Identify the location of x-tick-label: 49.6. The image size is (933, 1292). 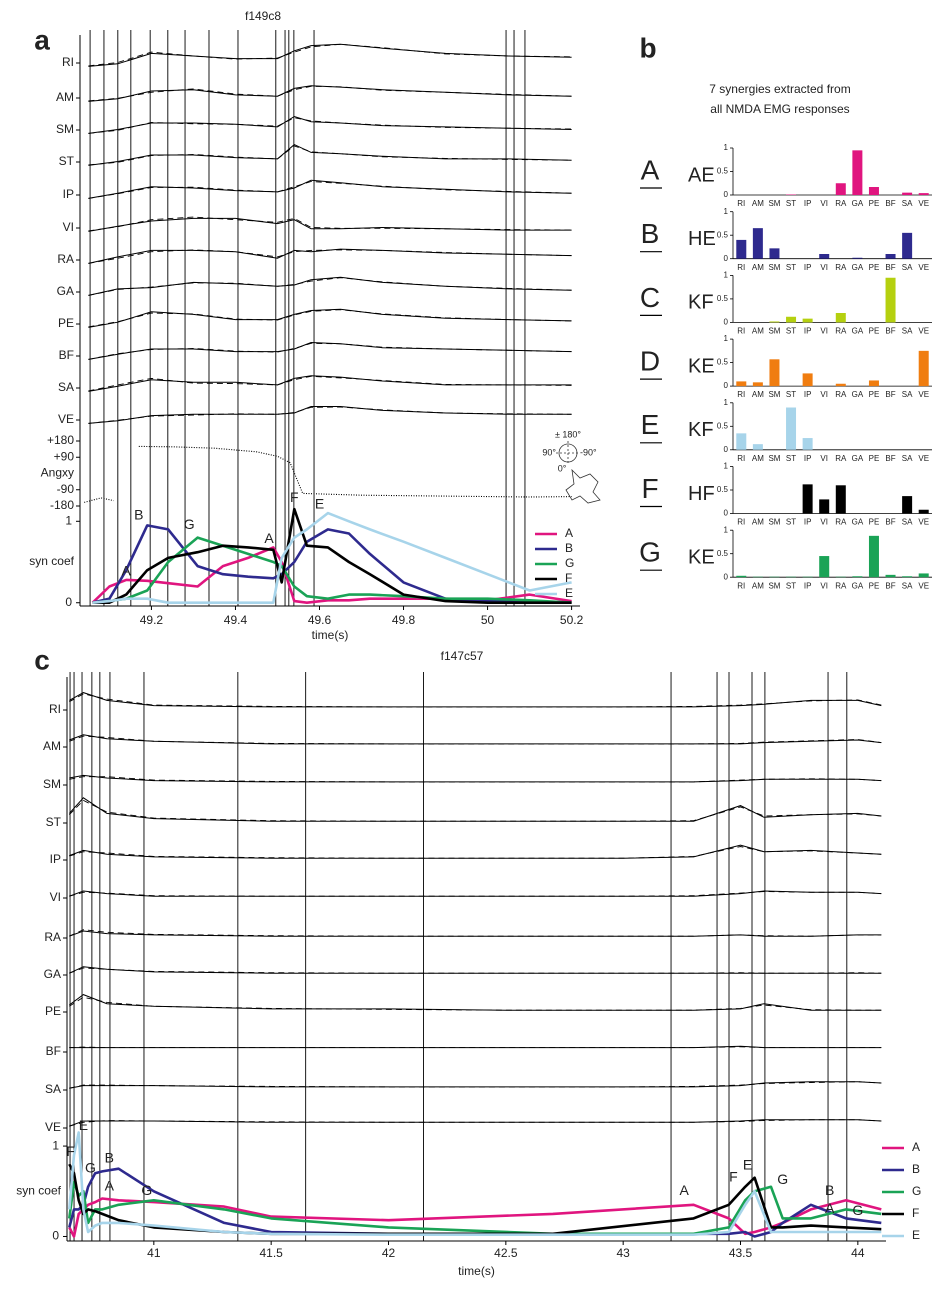
(320, 620).